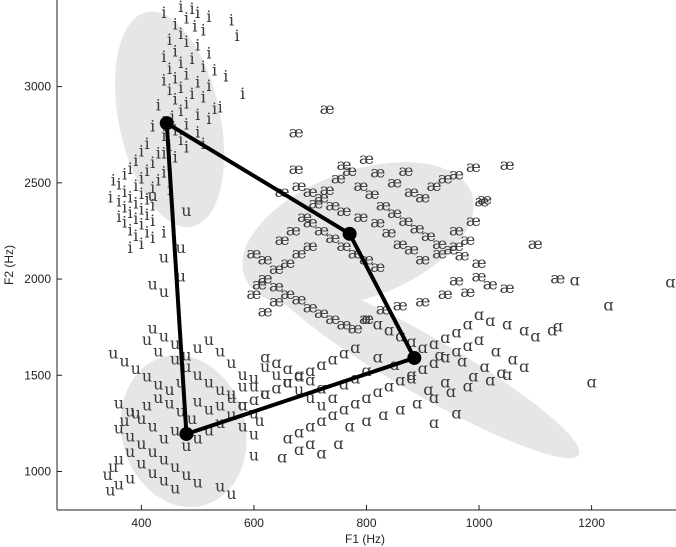  Describe the element at coordinates (365, 539) in the screenshot. I see `x-axis-label: F1 (Hz)` at that location.